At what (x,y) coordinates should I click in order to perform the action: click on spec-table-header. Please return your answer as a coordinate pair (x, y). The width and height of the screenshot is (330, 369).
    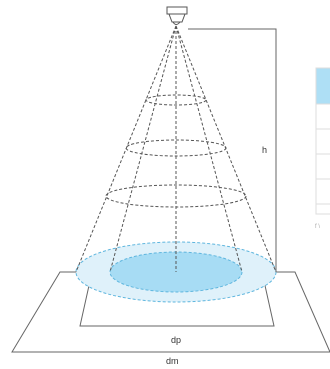
    Looking at the image, I should click on (322, 86).